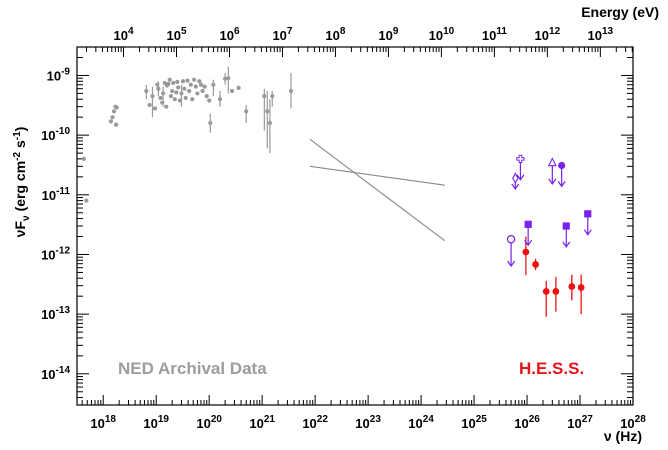 The width and height of the screenshot is (668, 450). What do you see at coordinates (388, 34) in the screenshot?
I see `top-tick-label: 10⁹` at bounding box center [388, 34].